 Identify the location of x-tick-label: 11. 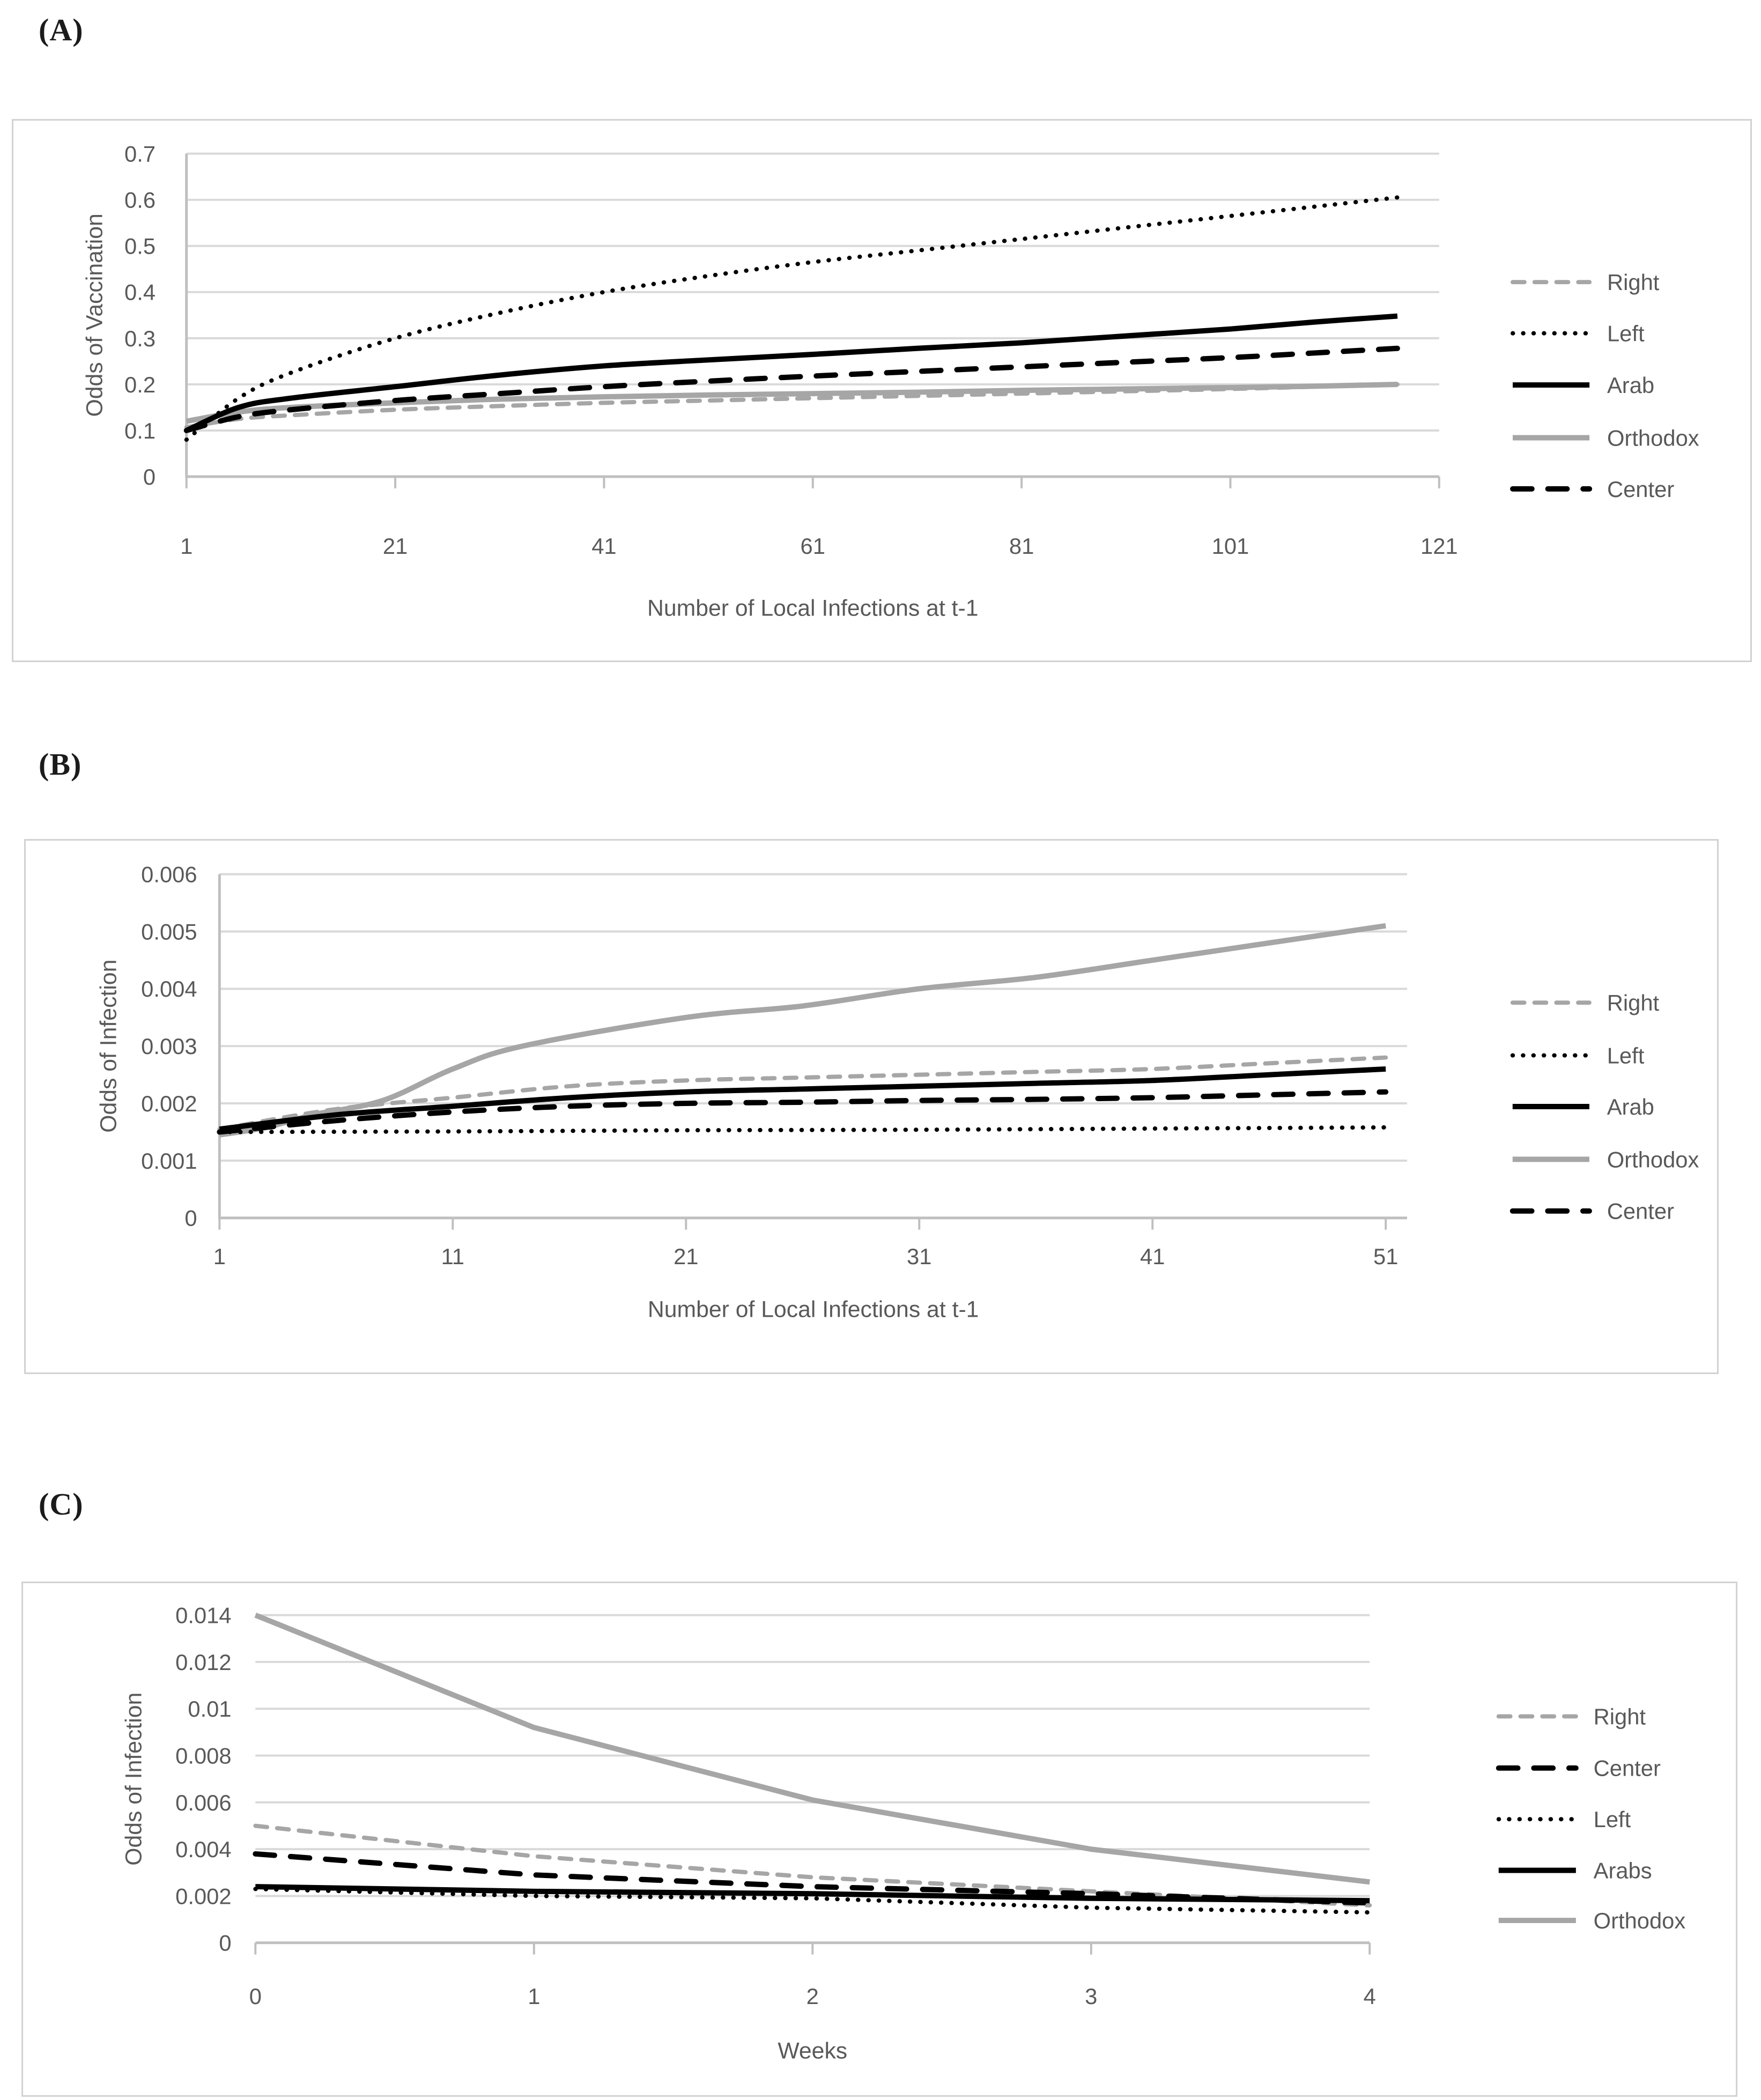
(452, 1256).